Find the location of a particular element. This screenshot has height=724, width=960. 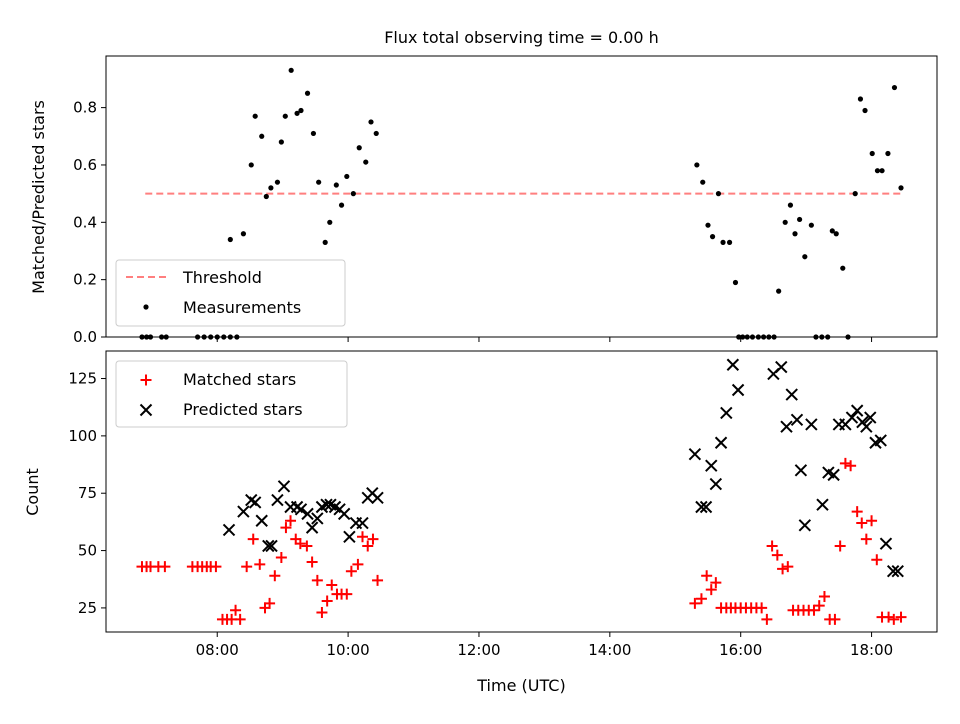

legend-predicted-label: Predicted stars is located at coordinates (243, 409).